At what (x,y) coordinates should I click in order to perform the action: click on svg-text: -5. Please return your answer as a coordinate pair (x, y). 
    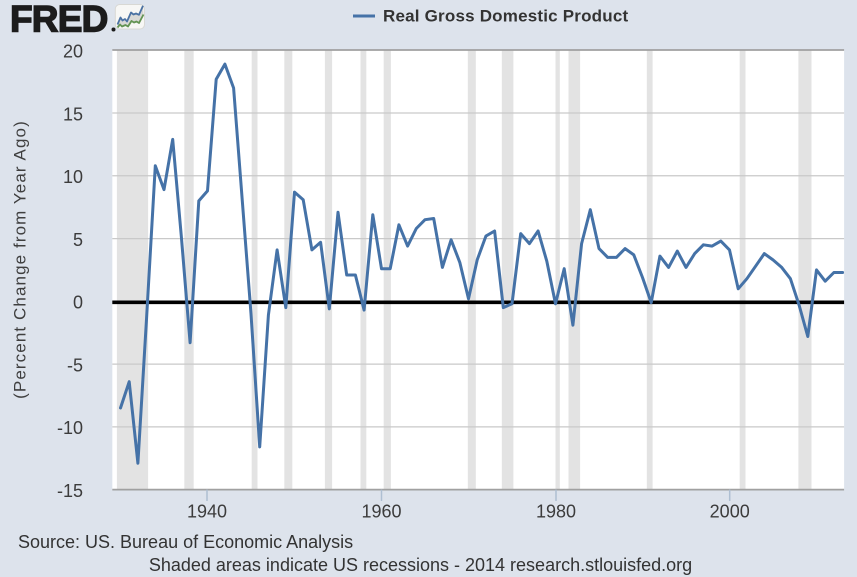
    Looking at the image, I should click on (75, 365).